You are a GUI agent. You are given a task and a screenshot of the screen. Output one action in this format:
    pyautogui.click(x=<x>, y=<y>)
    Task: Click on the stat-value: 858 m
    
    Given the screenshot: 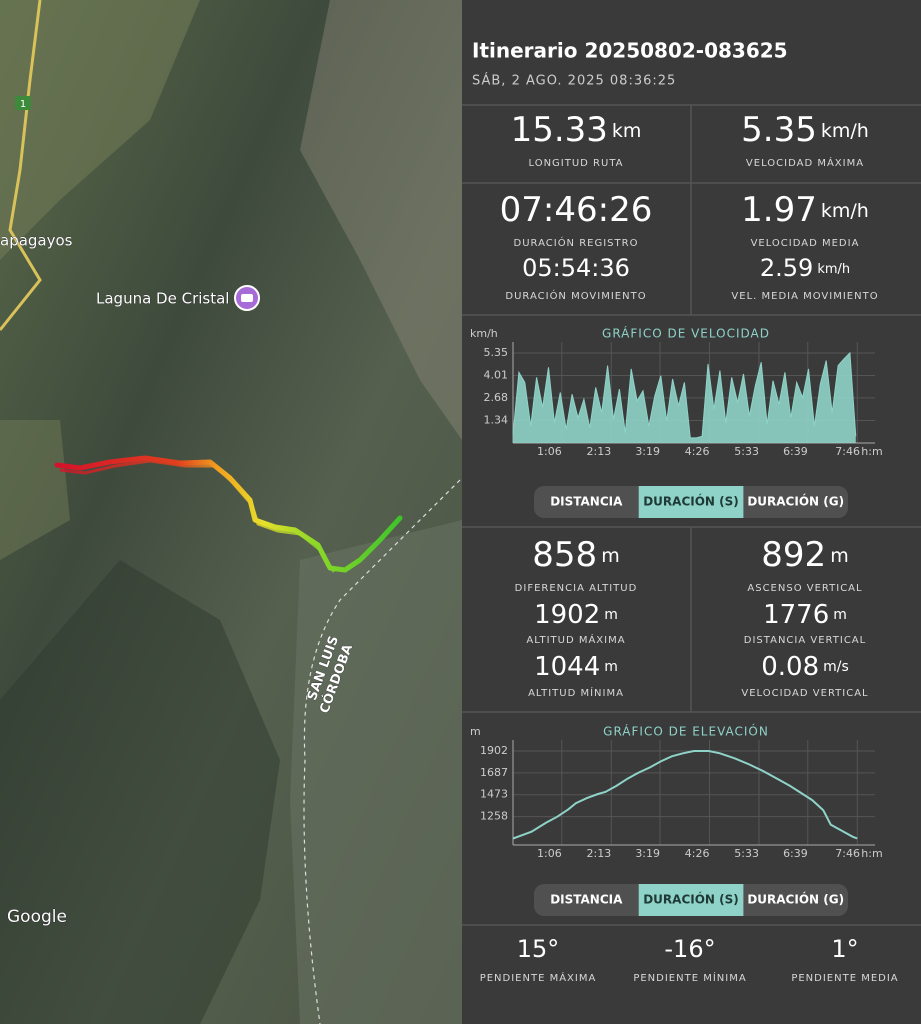 What is the action you would take?
    pyautogui.click(x=575, y=555)
    